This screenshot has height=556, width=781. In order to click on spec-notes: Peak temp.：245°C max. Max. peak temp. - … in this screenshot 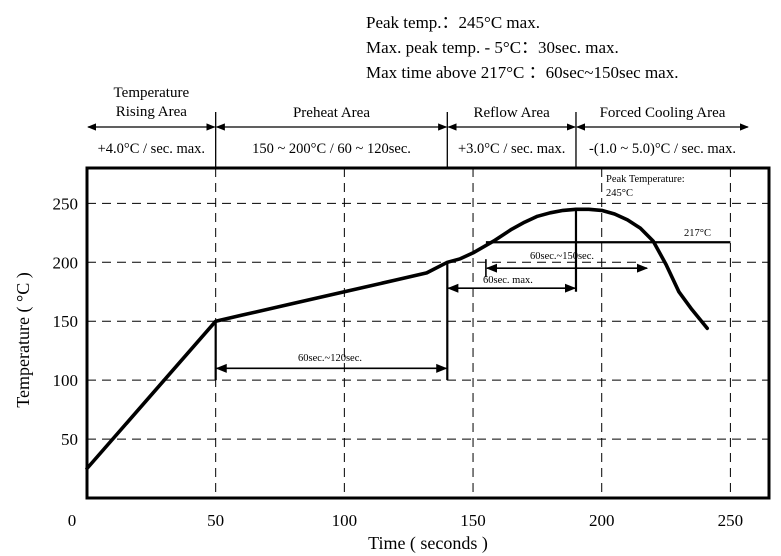, I will do `click(522, 47)`.